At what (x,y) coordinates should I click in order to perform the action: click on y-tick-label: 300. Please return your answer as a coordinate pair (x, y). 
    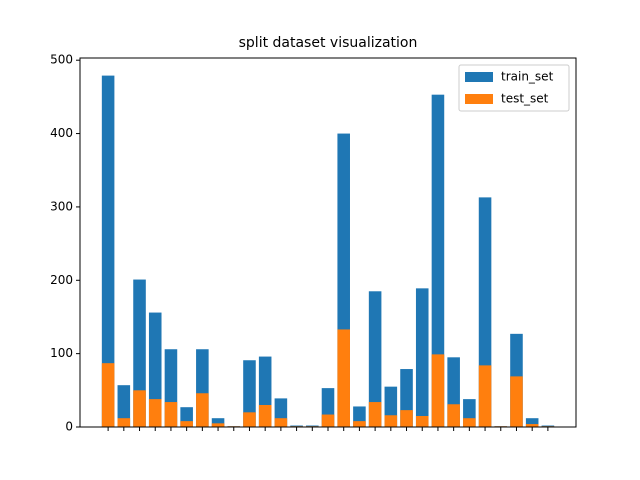
    Looking at the image, I should click on (61, 206).